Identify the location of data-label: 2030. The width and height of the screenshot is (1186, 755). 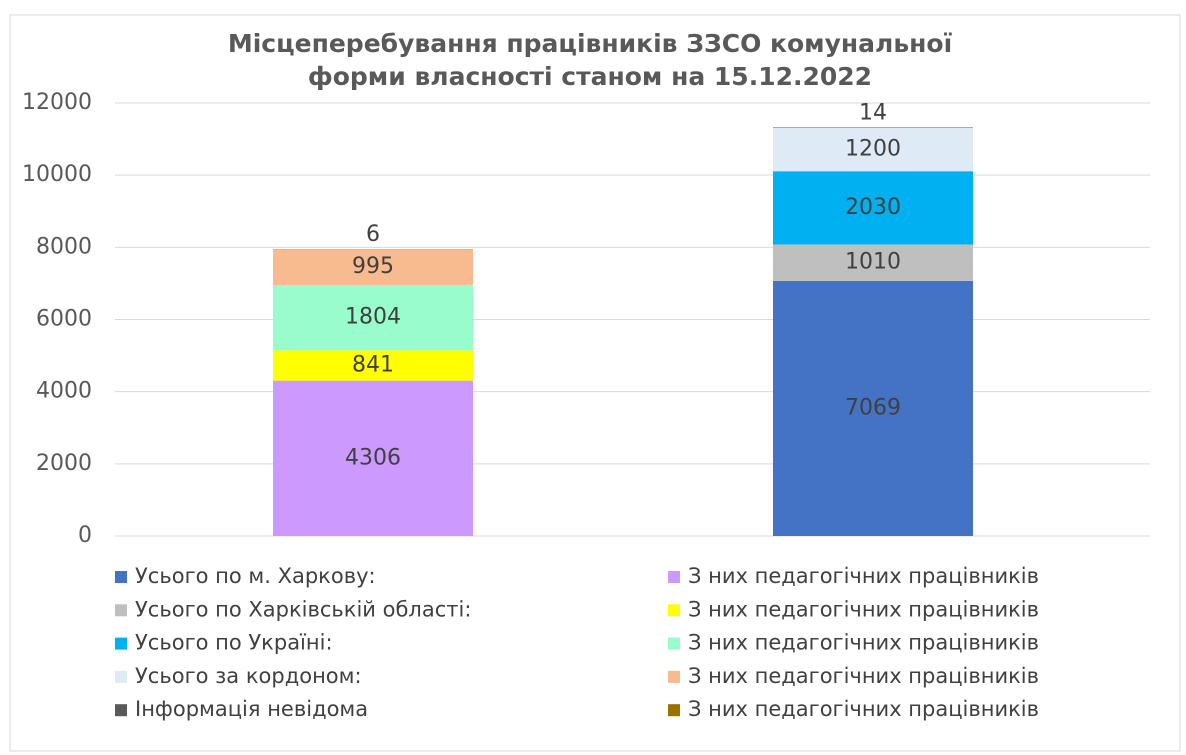
(873, 207).